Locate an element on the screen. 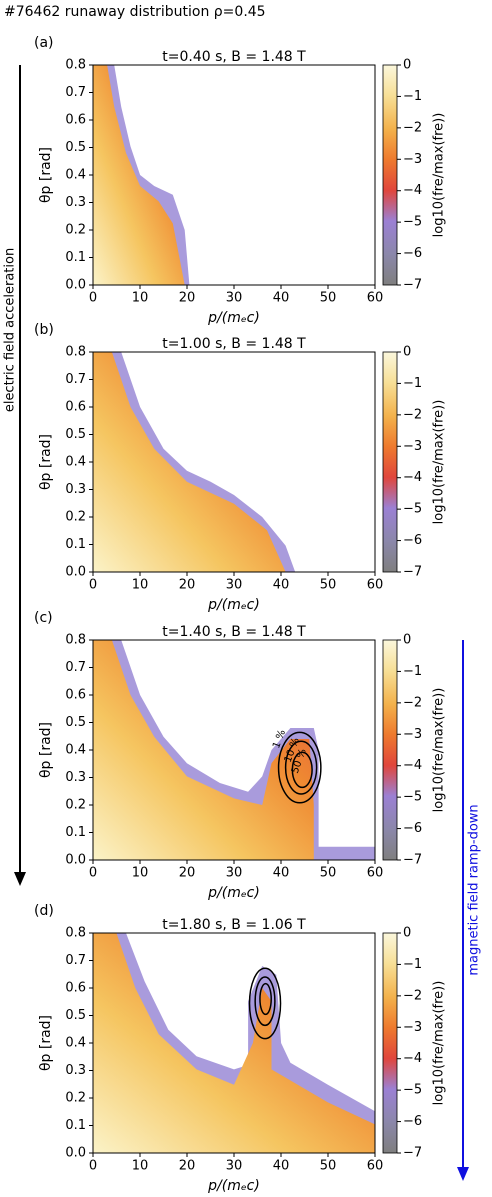 This screenshot has height=1197, width=492. chart-title: t=0.40 s, B = 1.48 T is located at coordinates (234, 57).